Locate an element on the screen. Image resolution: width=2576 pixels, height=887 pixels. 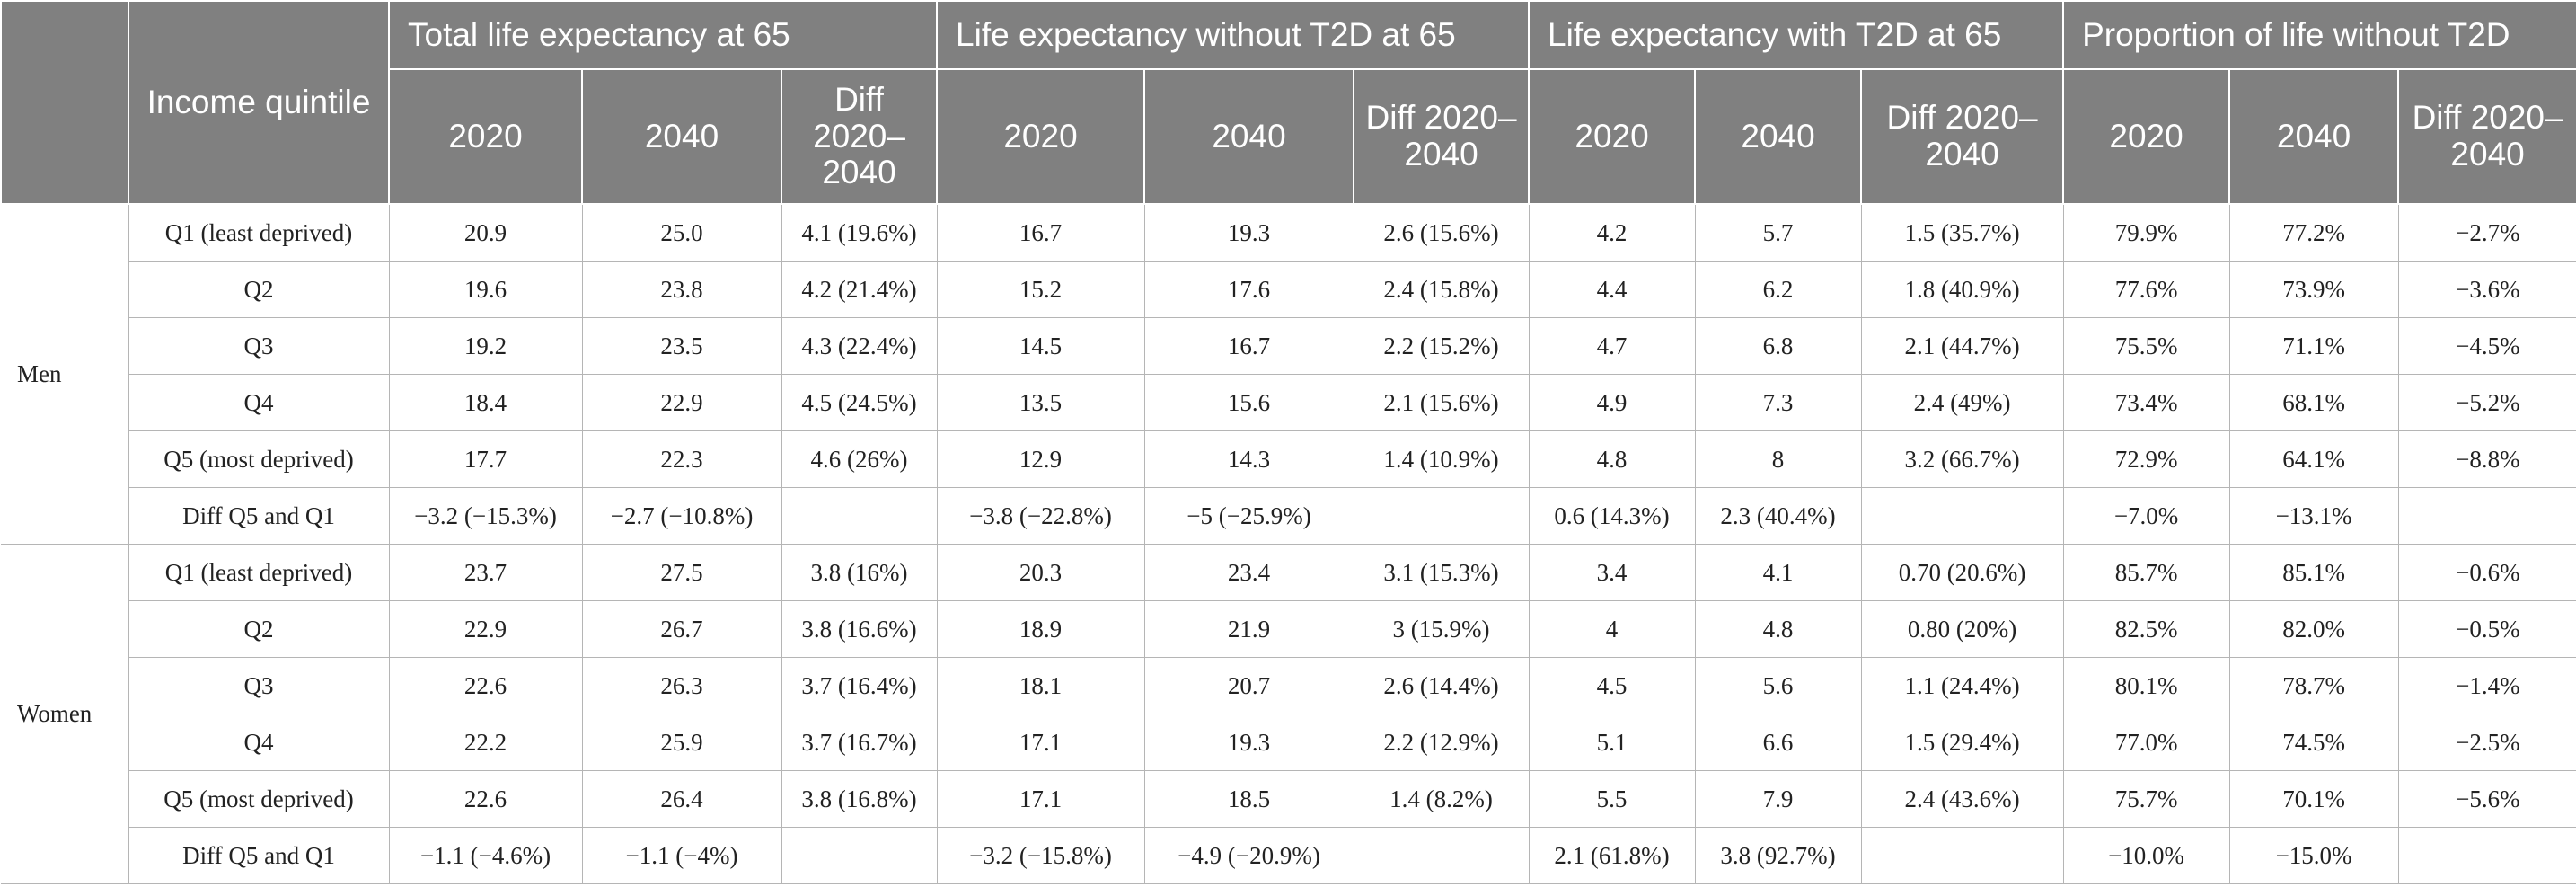
value-cell: 17.1 is located at coordinates (1040, 742).